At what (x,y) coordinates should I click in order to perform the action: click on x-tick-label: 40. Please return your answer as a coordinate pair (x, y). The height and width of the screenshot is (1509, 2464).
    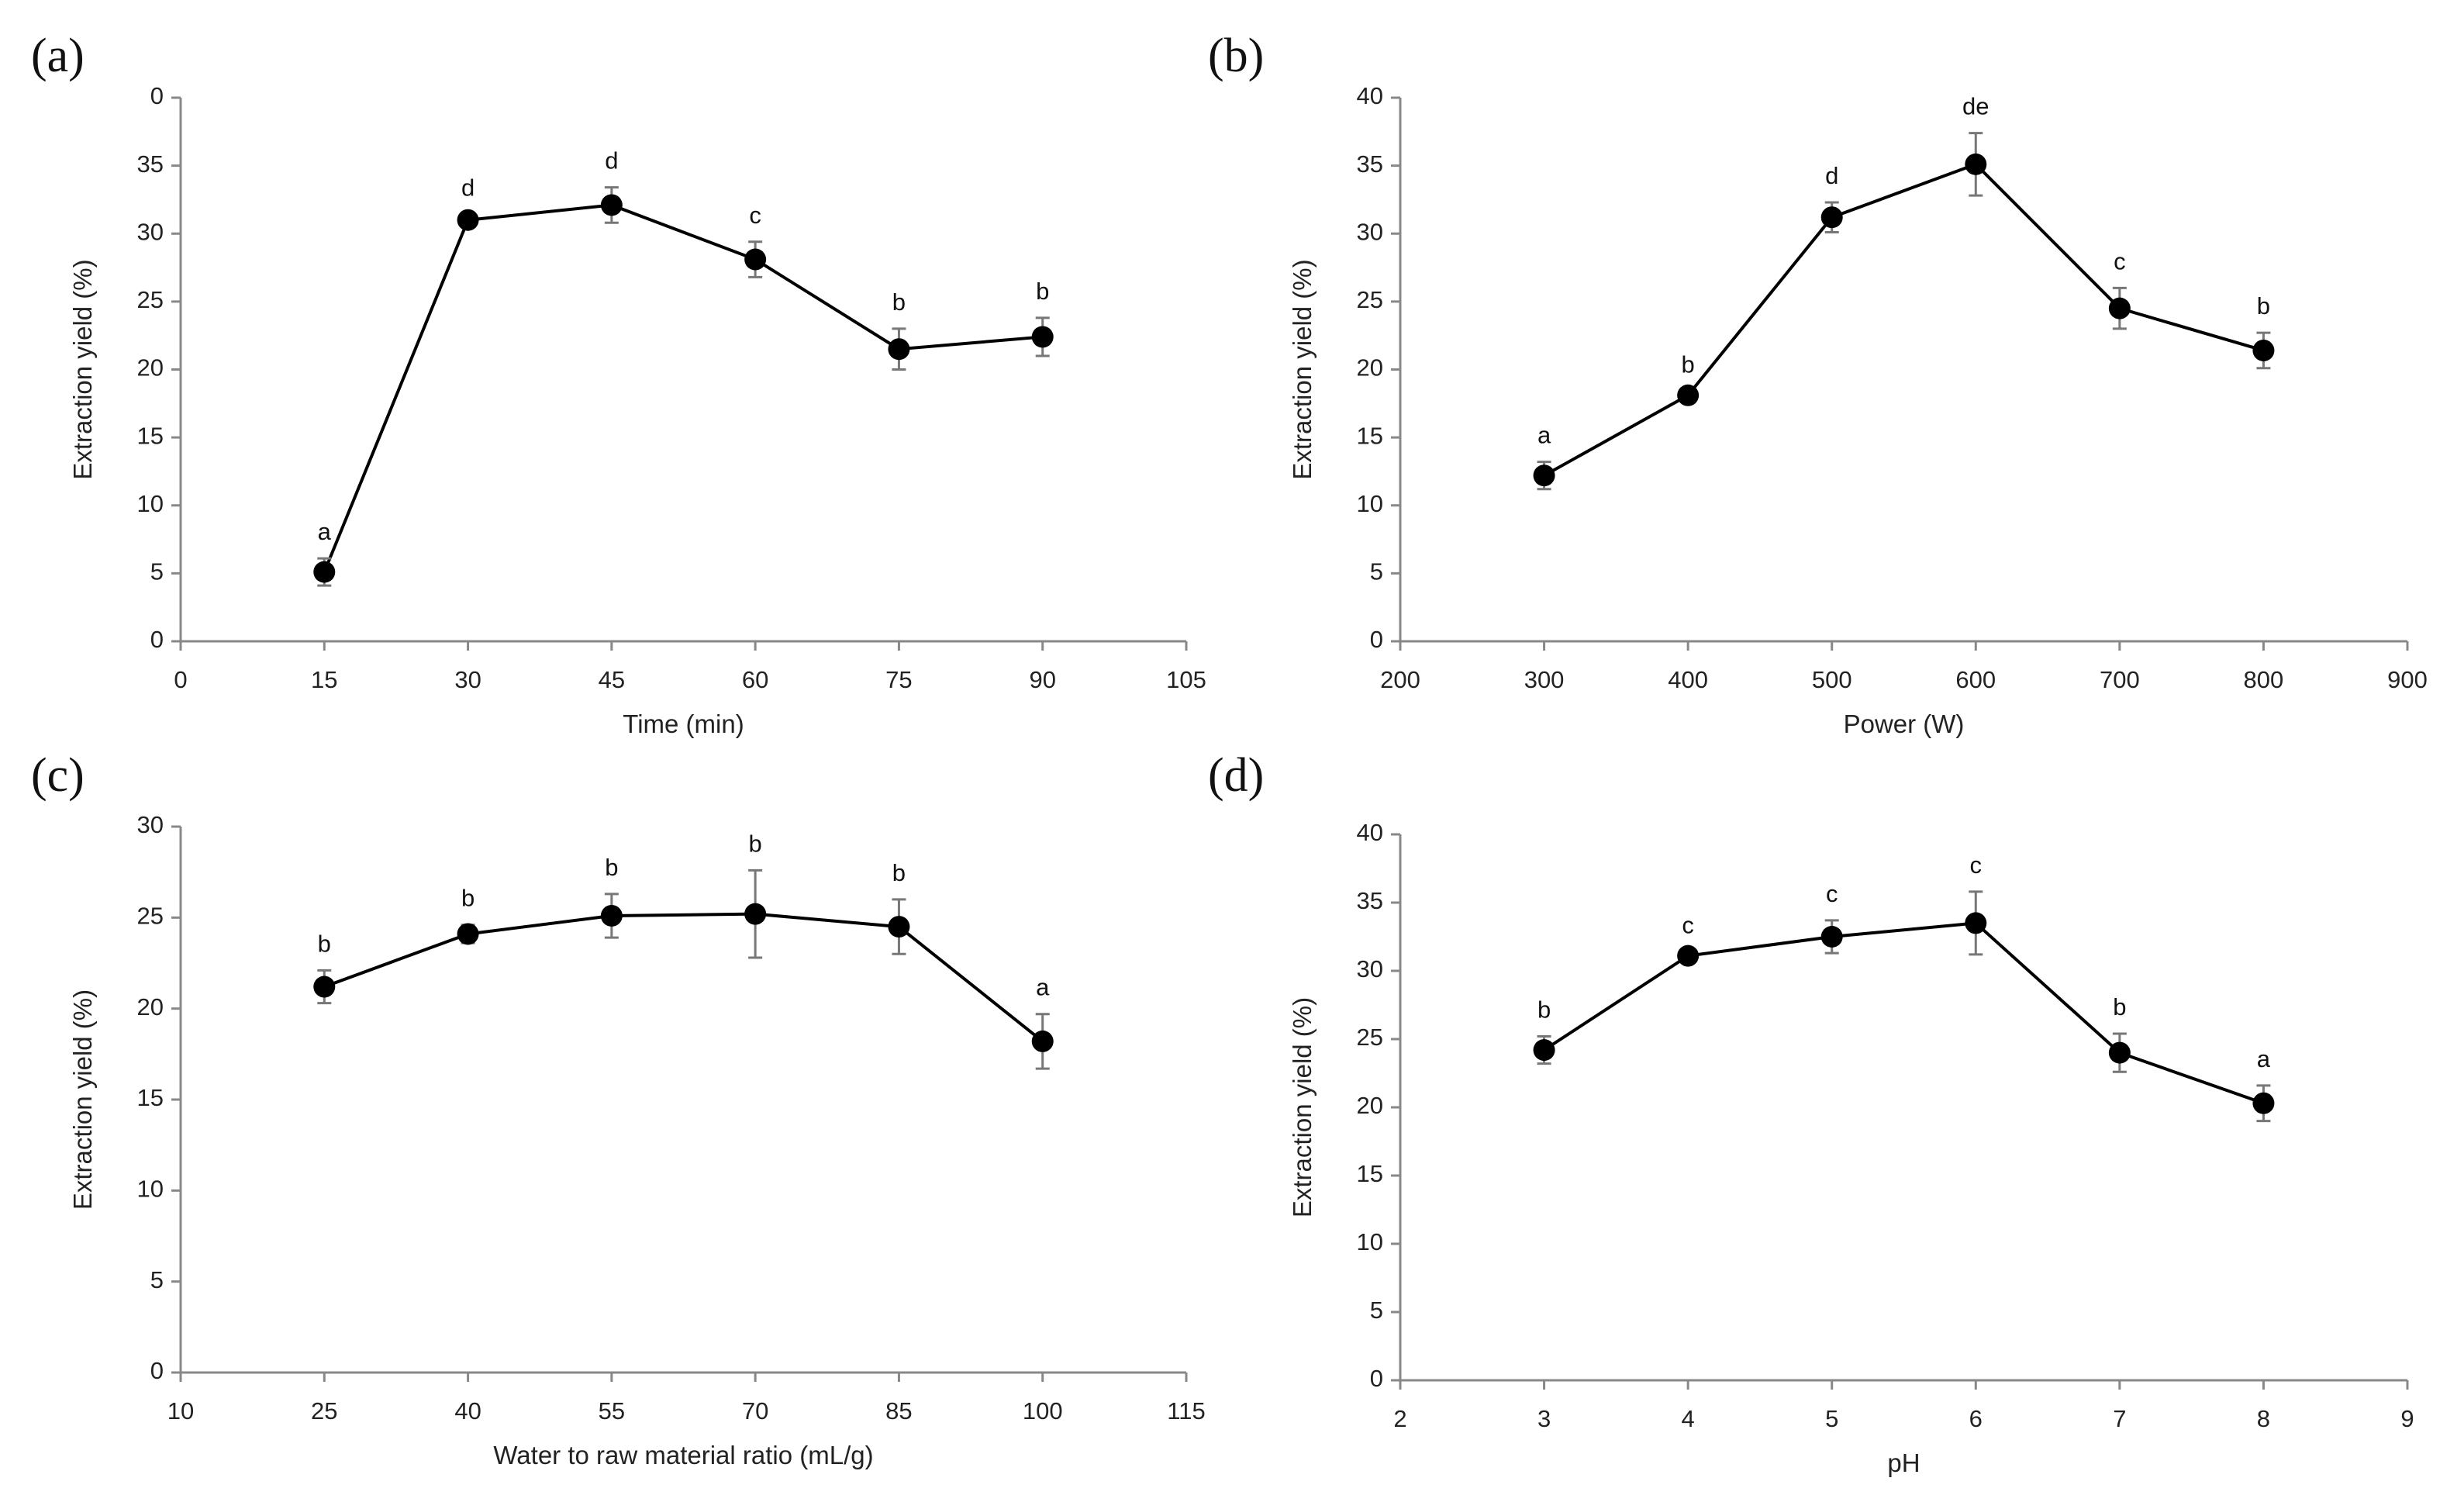
    Looking at the image, I should click on (467, 1410).